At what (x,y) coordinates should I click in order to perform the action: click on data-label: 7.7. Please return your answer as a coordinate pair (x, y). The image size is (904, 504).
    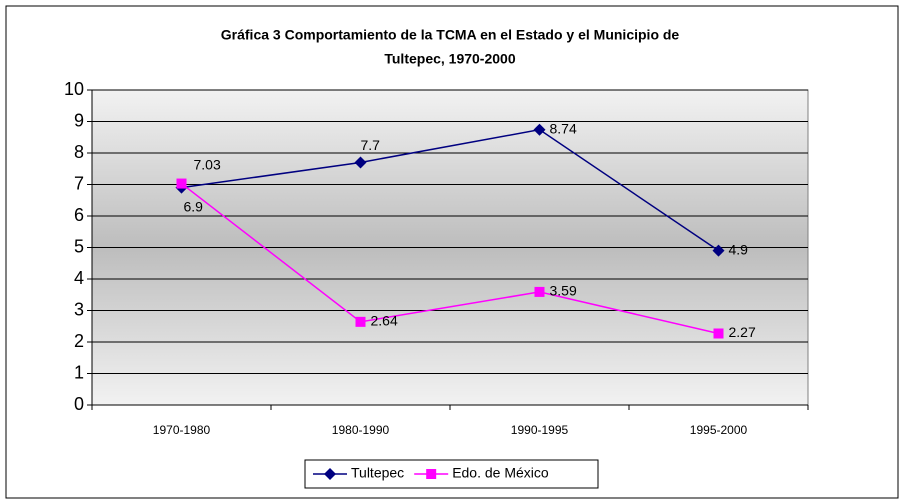
    Looking at the image, I should click on (371, 145).